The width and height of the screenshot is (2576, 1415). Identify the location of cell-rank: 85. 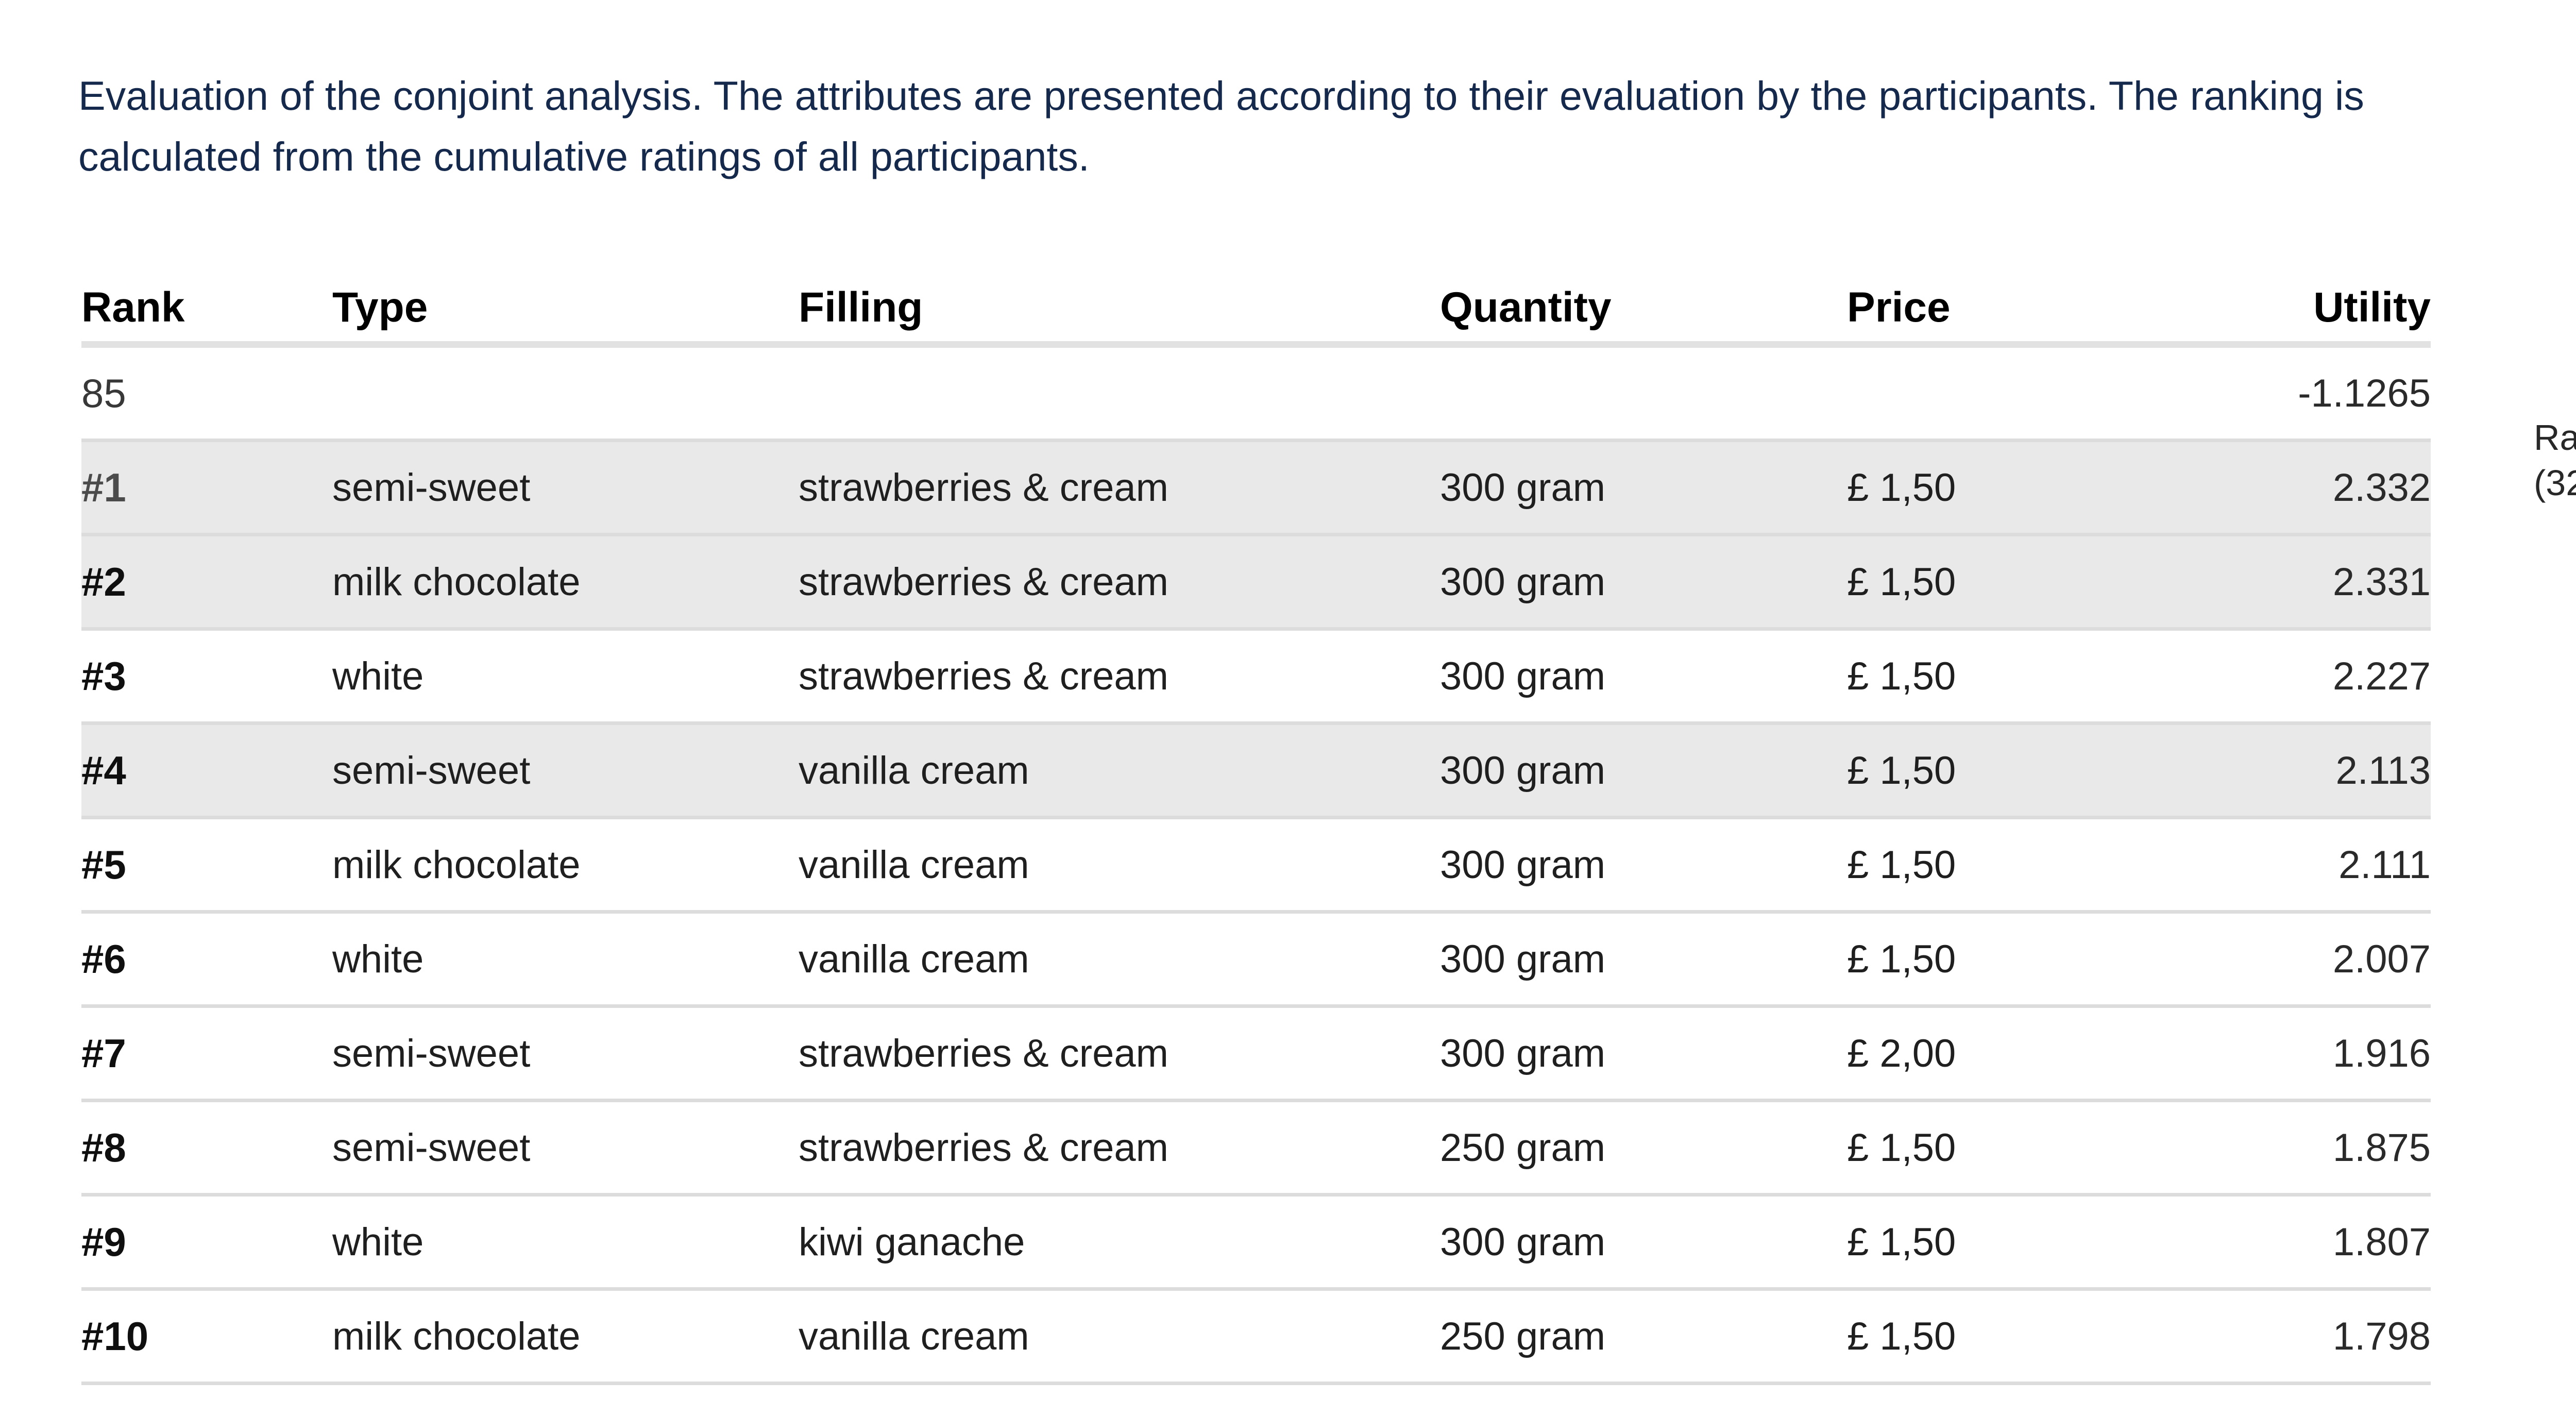
(103, 393).